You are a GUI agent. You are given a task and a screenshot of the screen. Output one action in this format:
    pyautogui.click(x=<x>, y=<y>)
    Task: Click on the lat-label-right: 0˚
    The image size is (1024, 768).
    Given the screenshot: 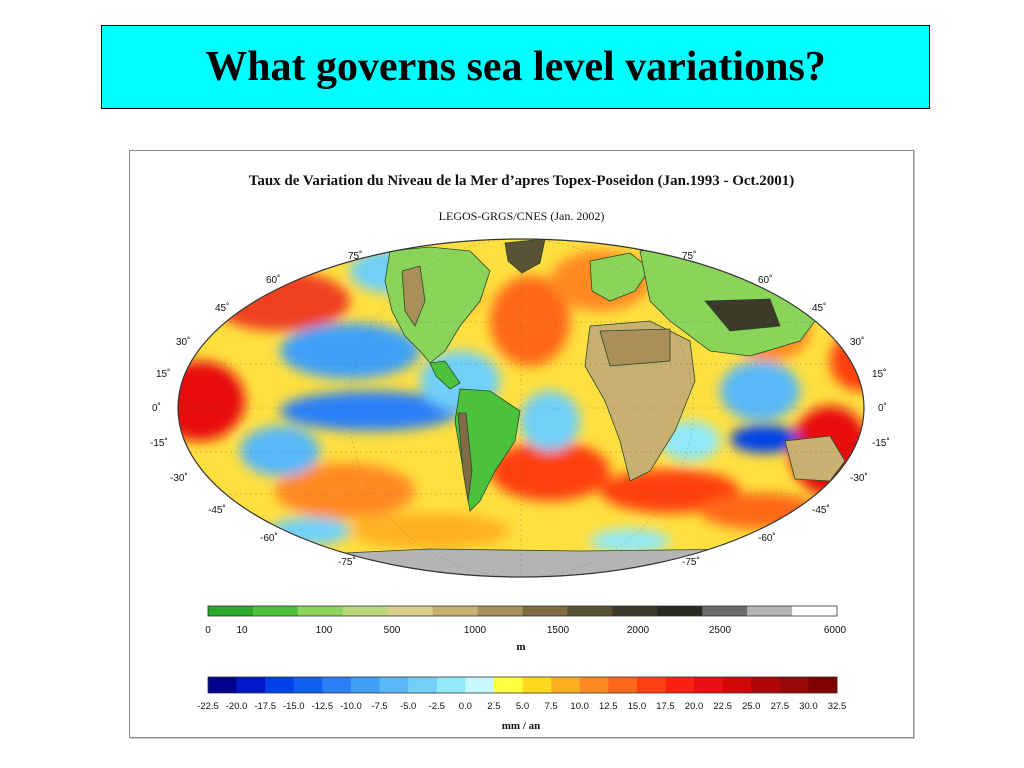 What is the action you would take?
    pyautogui.click(x=882, y=408)
    